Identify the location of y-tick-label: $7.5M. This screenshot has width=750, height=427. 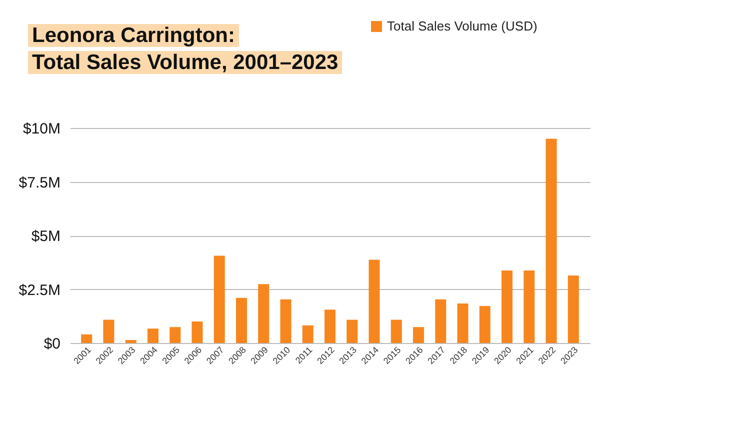
(39, 183).